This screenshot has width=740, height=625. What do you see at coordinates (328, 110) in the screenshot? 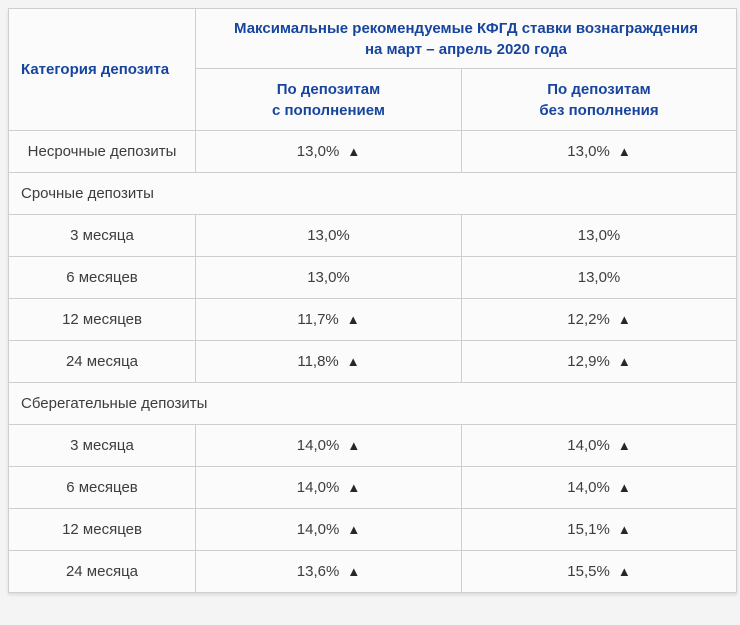
I see `column-header-with-replenishment-line2: с пополнением` at bounding box center [328, 110].